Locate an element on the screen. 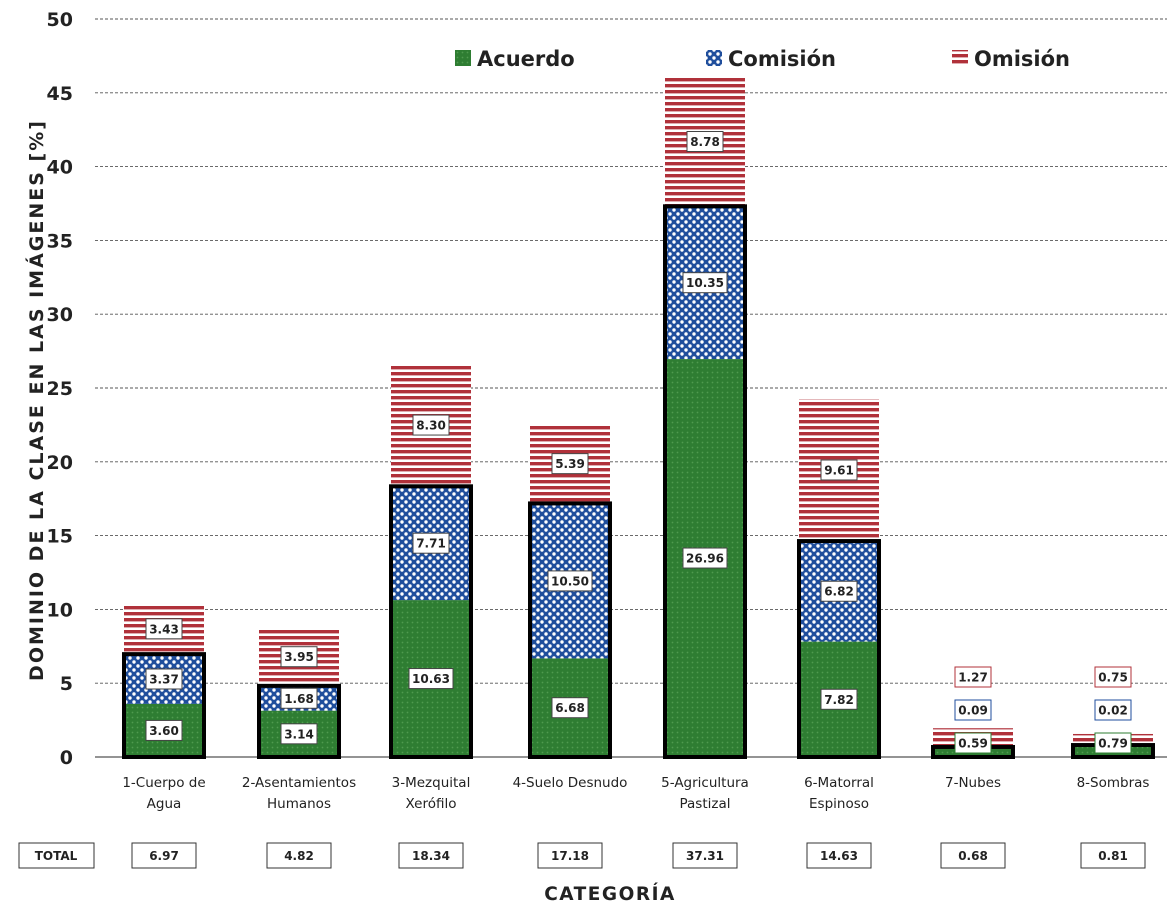 The image size is (1167, 909). legend-swatch-comision is located at coordinates (714, 58).